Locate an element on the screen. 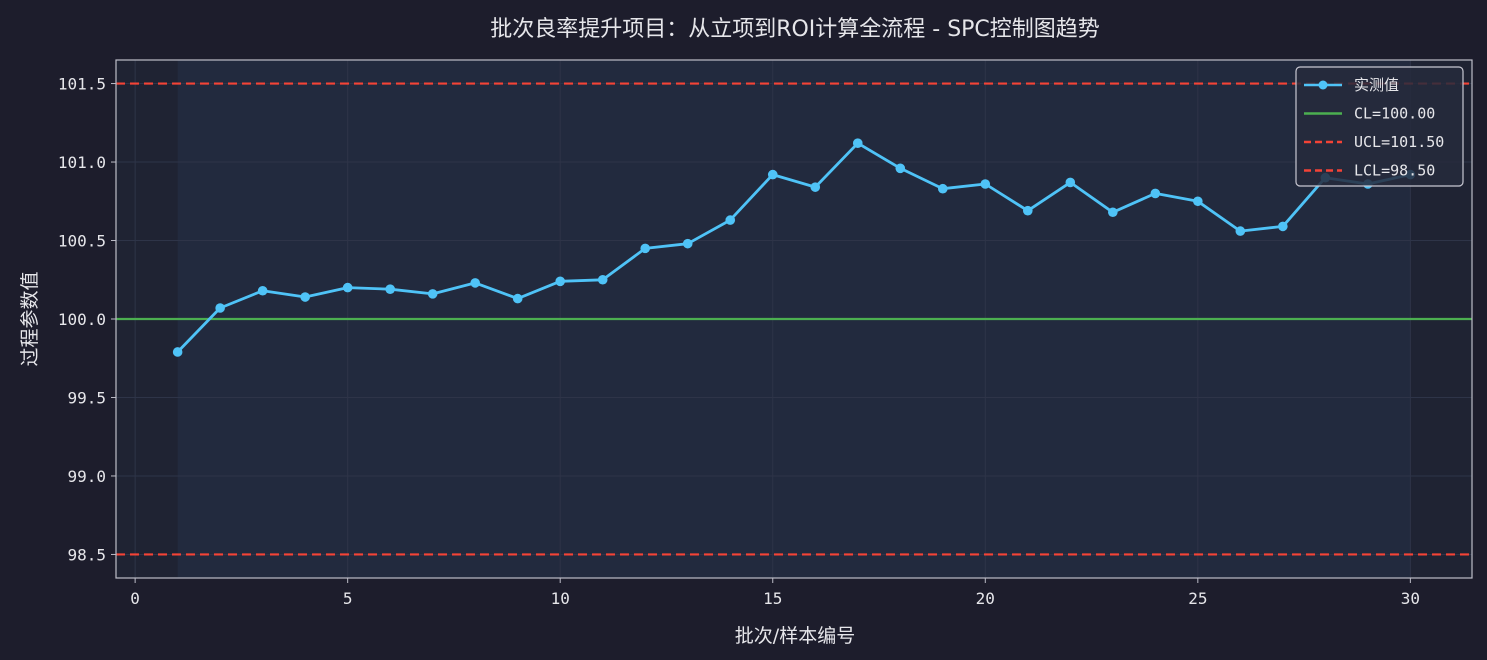  y-tick-label: 101.5 is located at coordinates (82, 84).